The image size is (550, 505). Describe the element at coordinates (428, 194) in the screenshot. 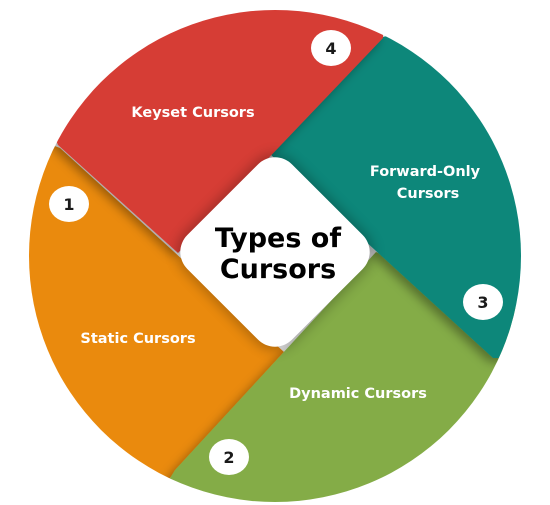

I see `forward-only-label-line-2: Cursors` at that location.